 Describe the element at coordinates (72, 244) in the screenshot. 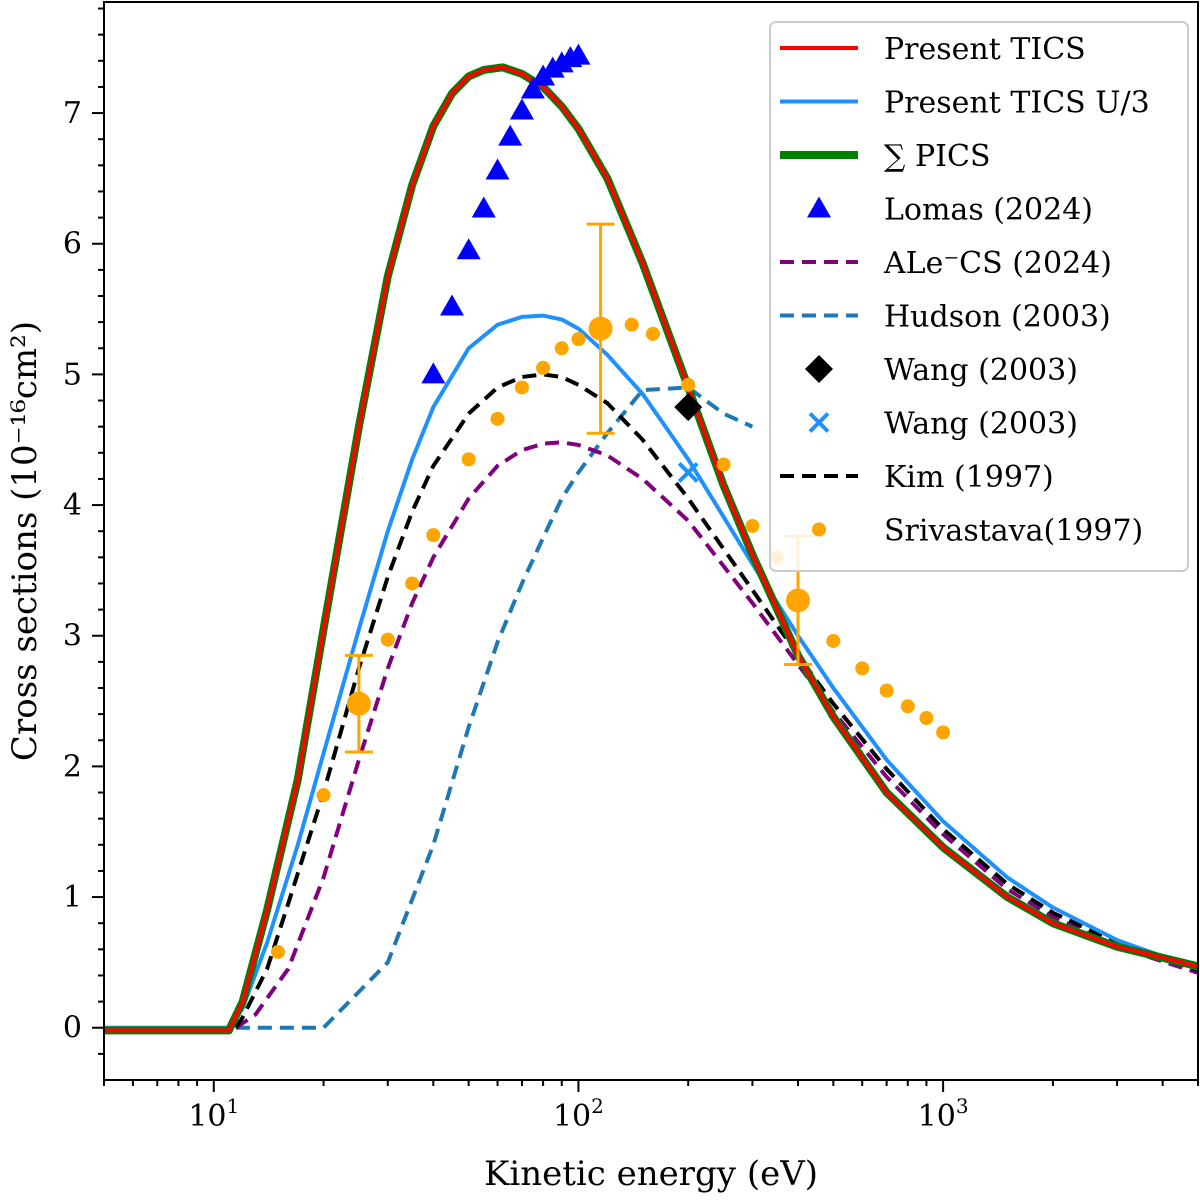

I see `y-tick-label: 6` at that location.